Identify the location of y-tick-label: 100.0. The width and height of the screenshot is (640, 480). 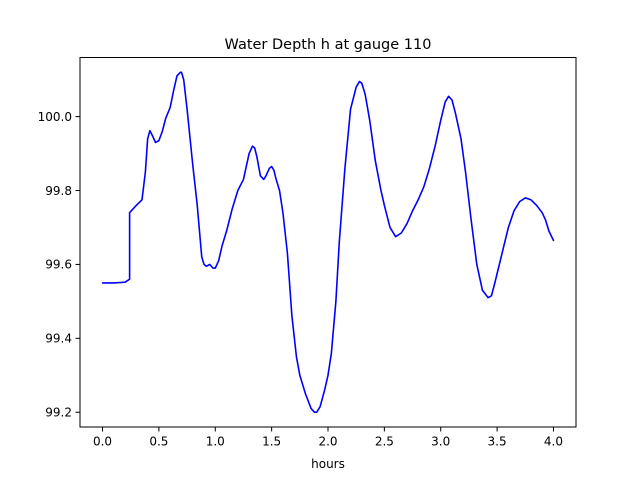
(55, 117).